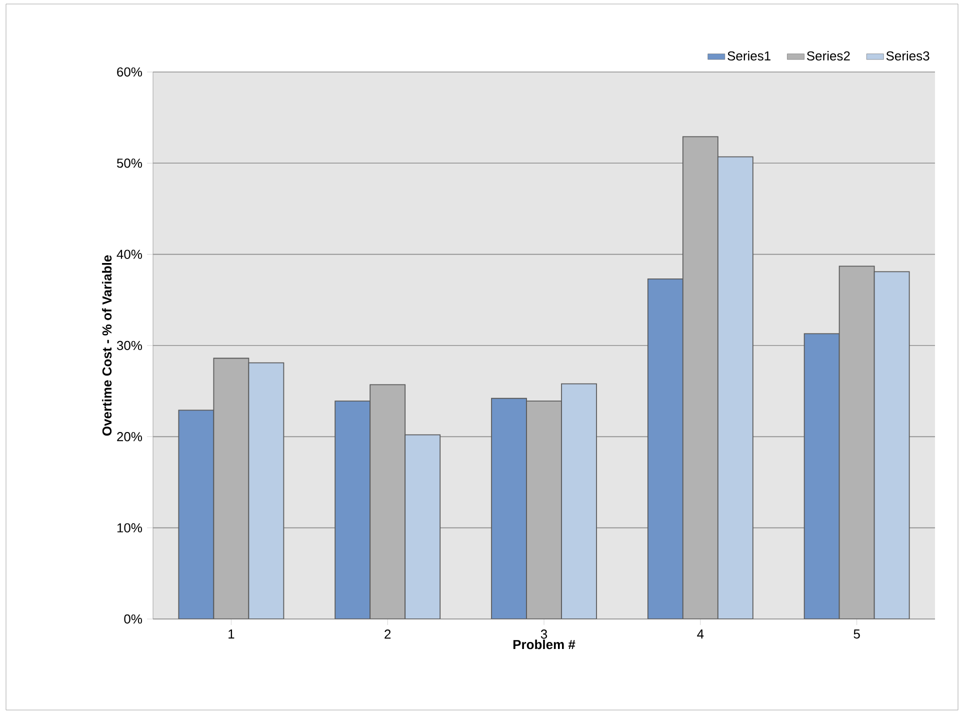 The height and width of the screenshot is (714, 964). What do you see at coordinates (133, 619) in the screenshot?
I see `y-tick-label: 0%` at bounding box center [133, 619].